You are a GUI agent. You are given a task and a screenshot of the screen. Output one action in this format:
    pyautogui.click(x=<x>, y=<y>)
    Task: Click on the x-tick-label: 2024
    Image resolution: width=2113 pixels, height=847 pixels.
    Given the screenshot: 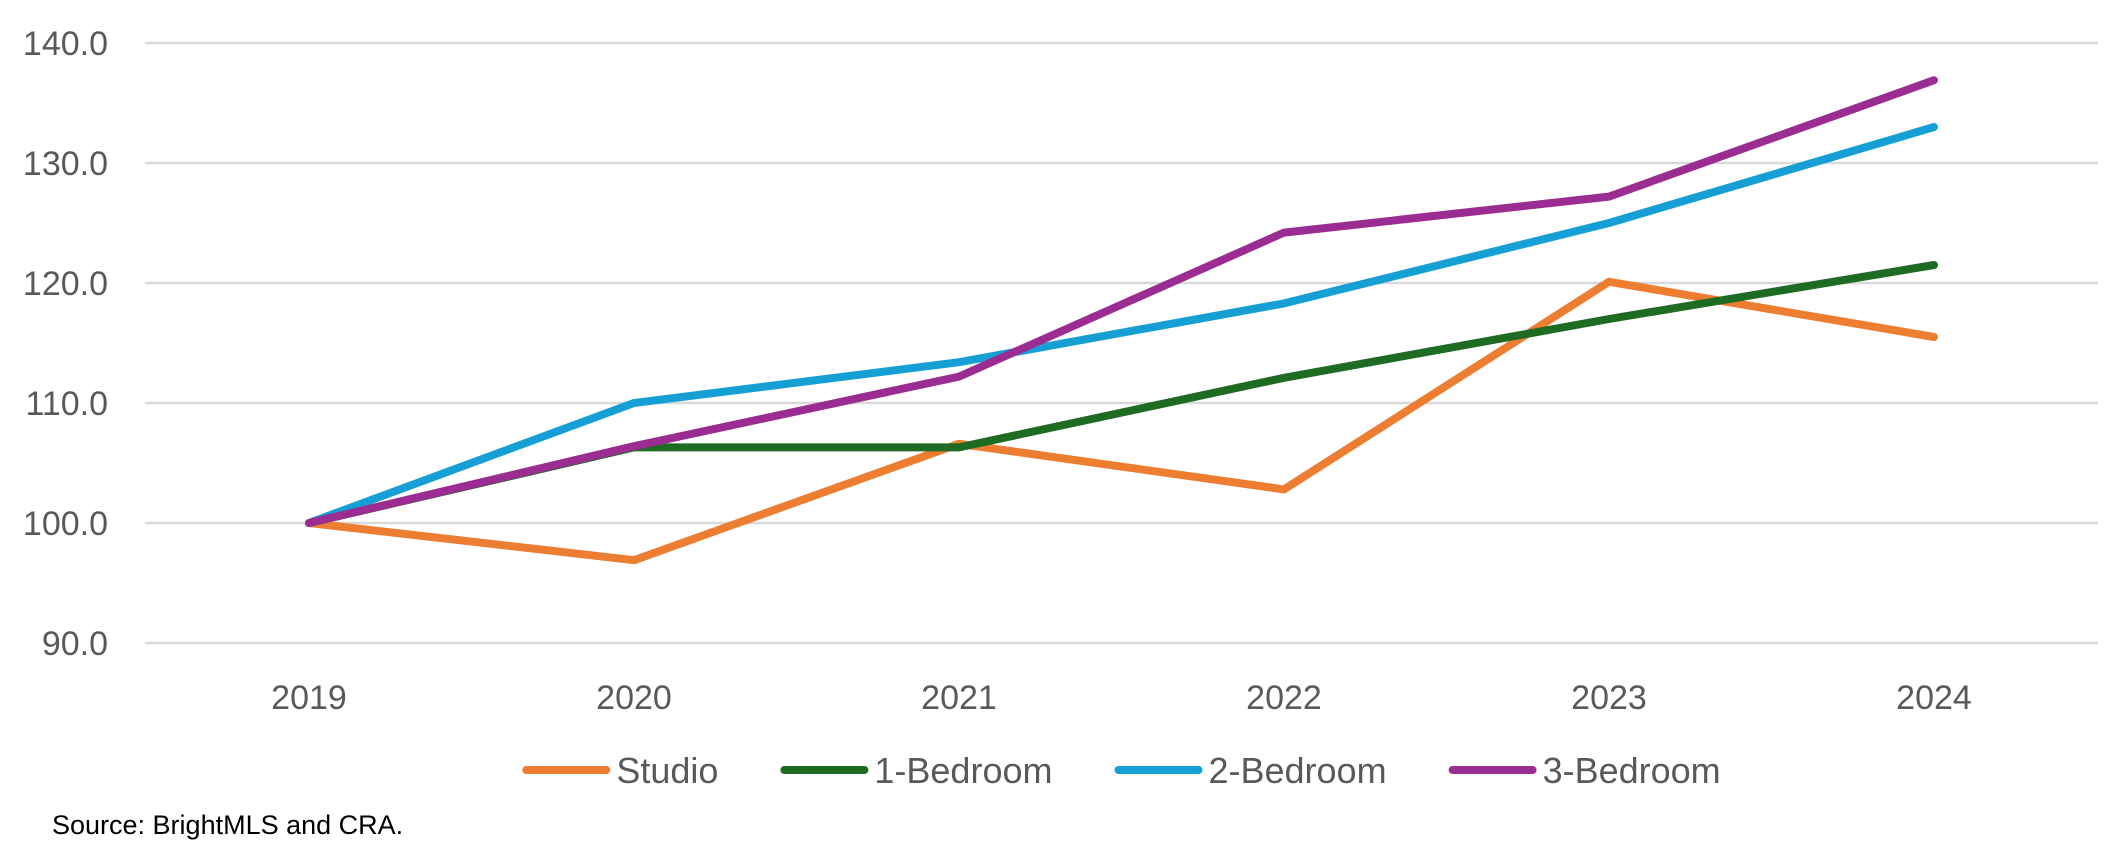 What is the action you would take?
    pyautogui.click(x=1934, y=698)
    